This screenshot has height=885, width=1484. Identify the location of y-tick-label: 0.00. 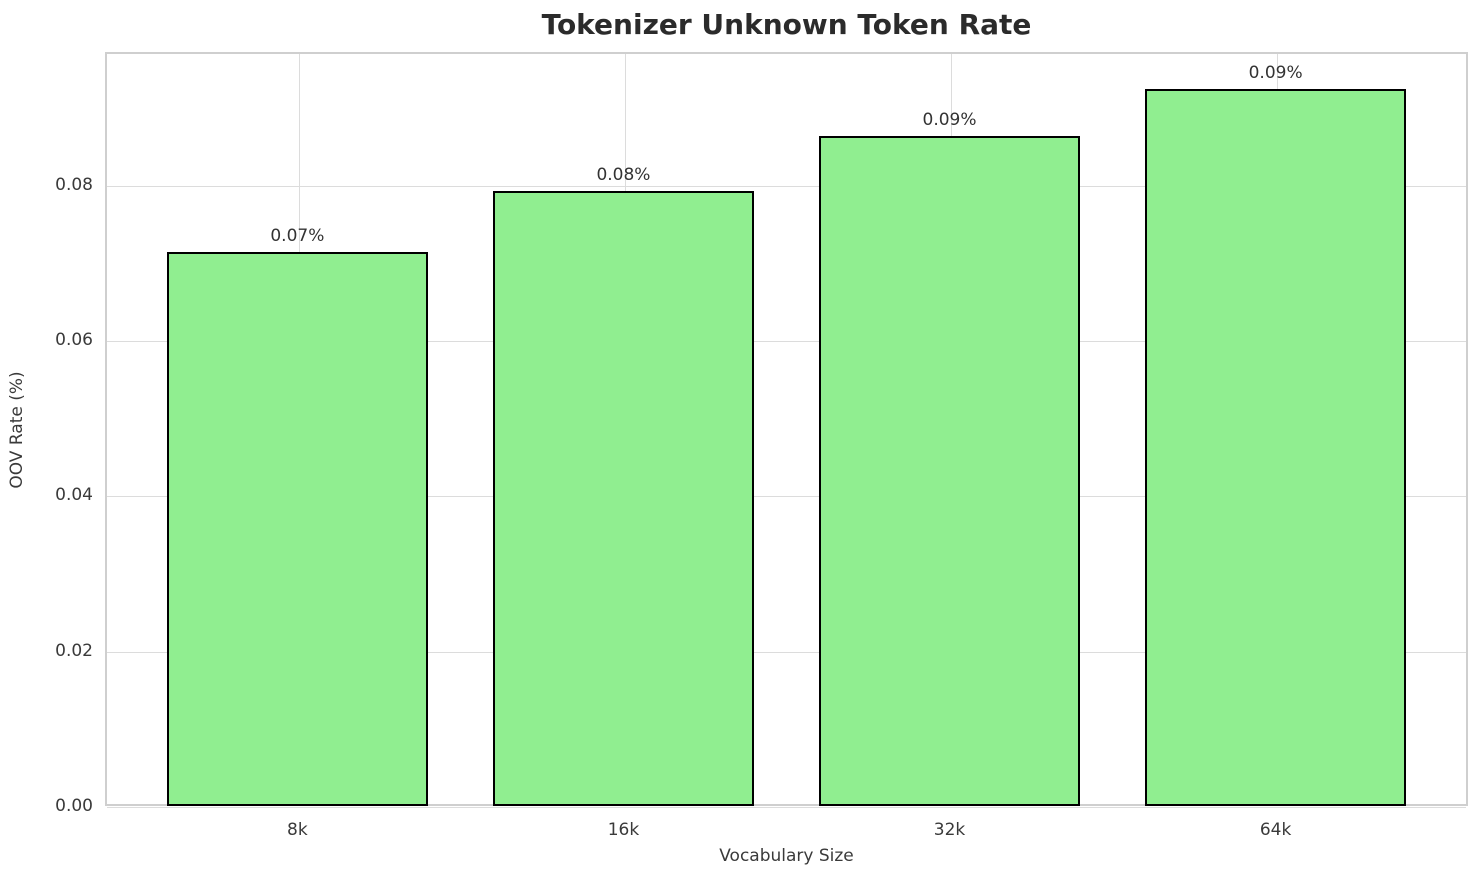
(74, 806).